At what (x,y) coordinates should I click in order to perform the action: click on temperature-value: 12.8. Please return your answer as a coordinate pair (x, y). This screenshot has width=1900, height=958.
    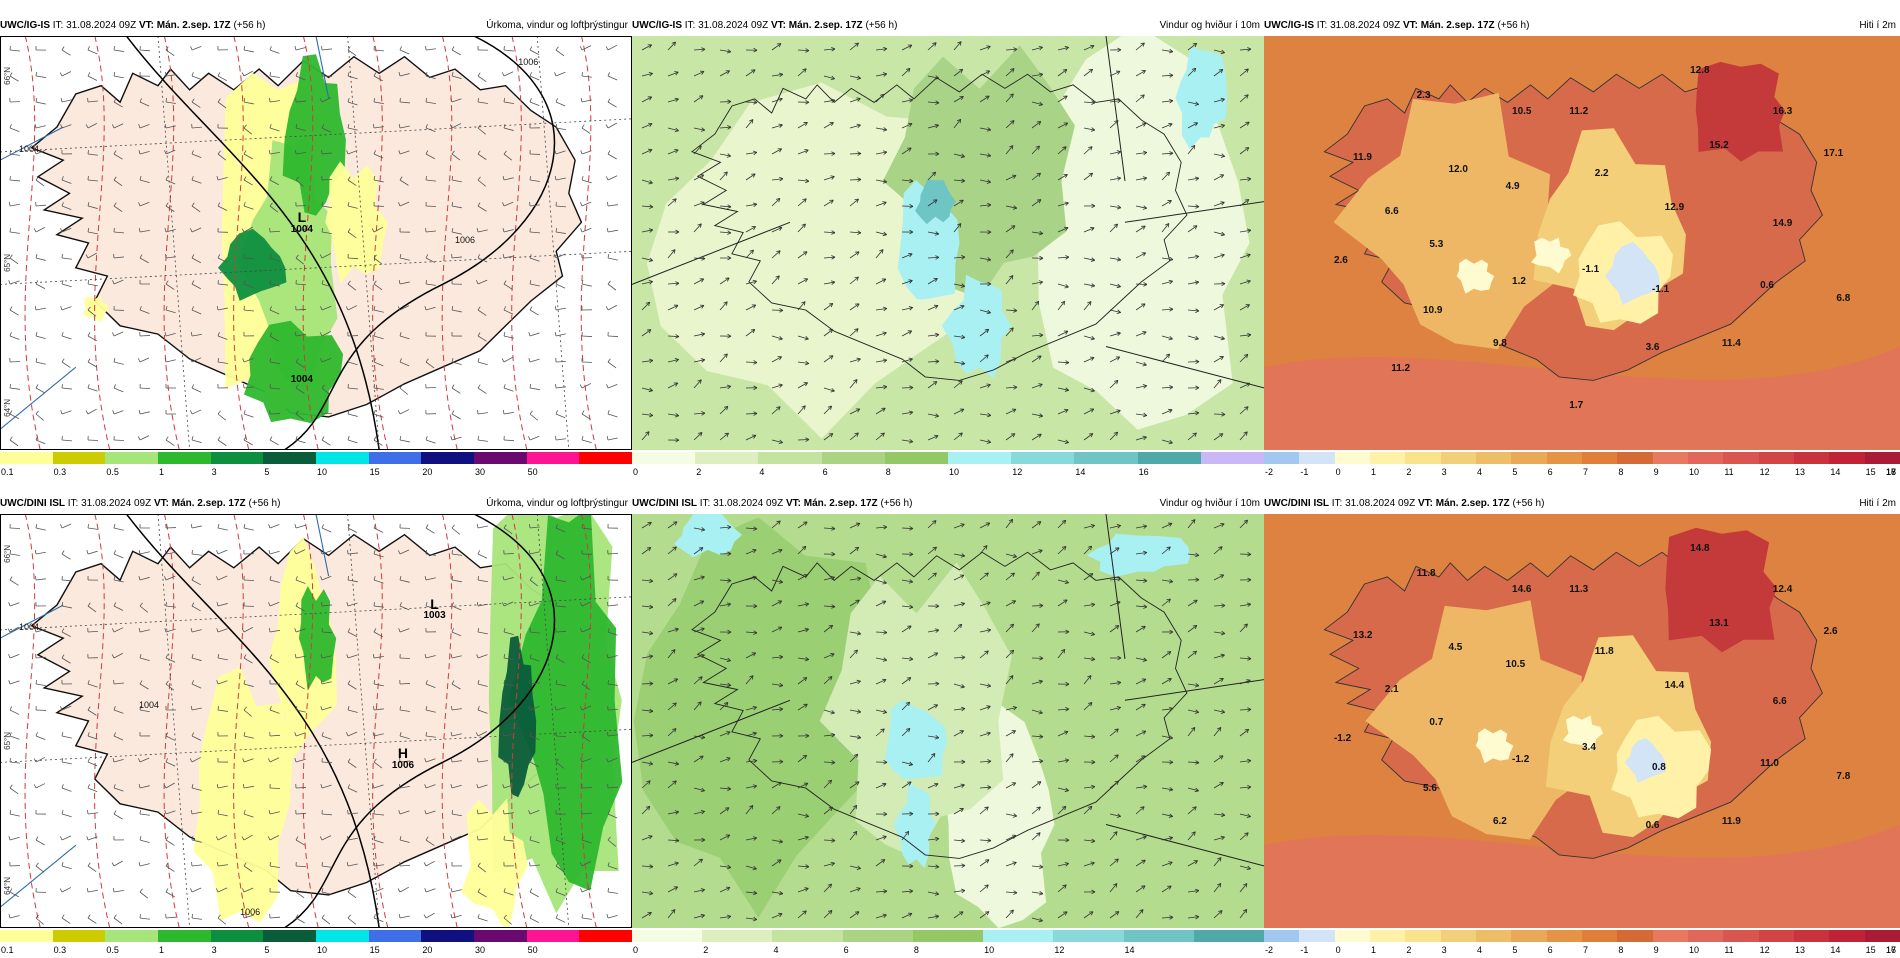
    Looking at the image, I should click on (1699, 70).